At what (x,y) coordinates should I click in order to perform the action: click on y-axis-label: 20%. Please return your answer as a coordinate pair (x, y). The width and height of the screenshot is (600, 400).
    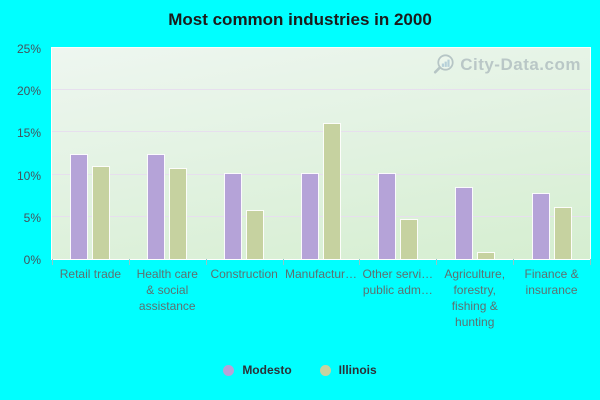
    Looking at the image, I should click on (28, 91).